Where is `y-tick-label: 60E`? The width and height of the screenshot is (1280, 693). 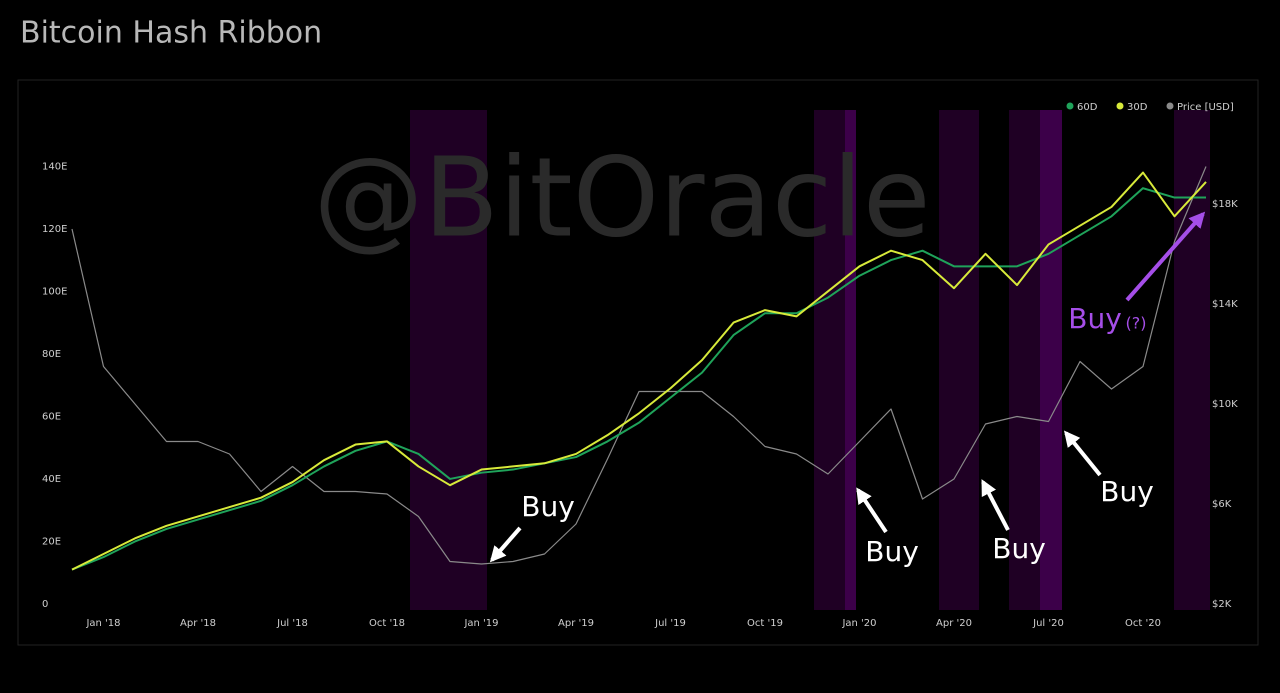
y-tick-label: 60E is located at coordinates (51, 416).